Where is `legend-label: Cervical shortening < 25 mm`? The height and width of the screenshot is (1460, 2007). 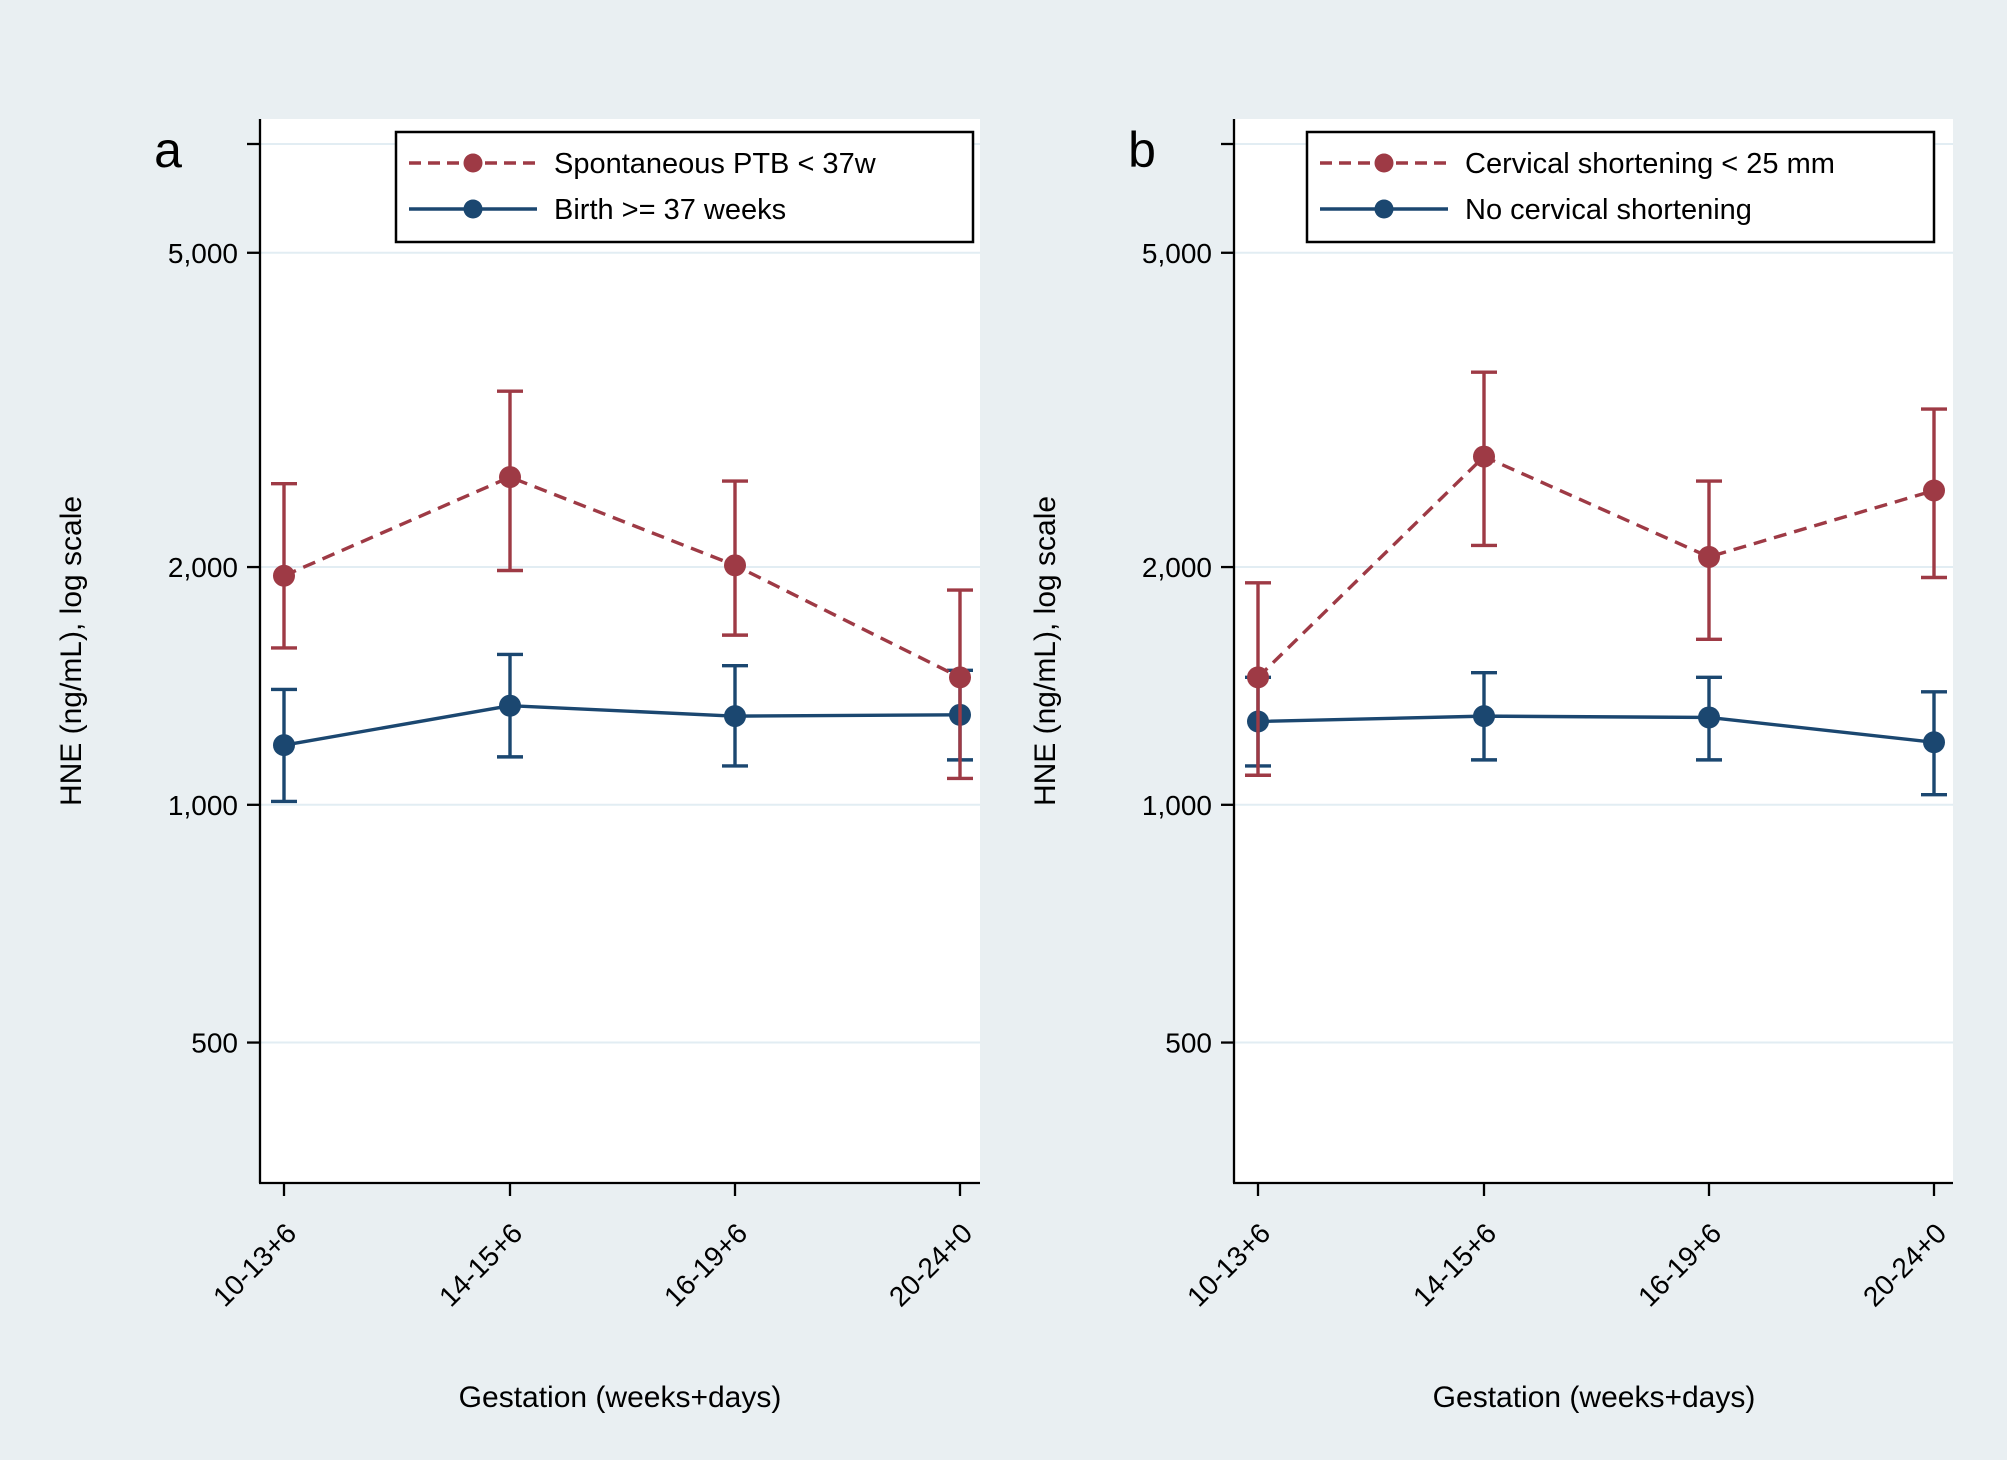
legend-label: Cervical shortening < 25 mm is located at coordinates (1650, 164).